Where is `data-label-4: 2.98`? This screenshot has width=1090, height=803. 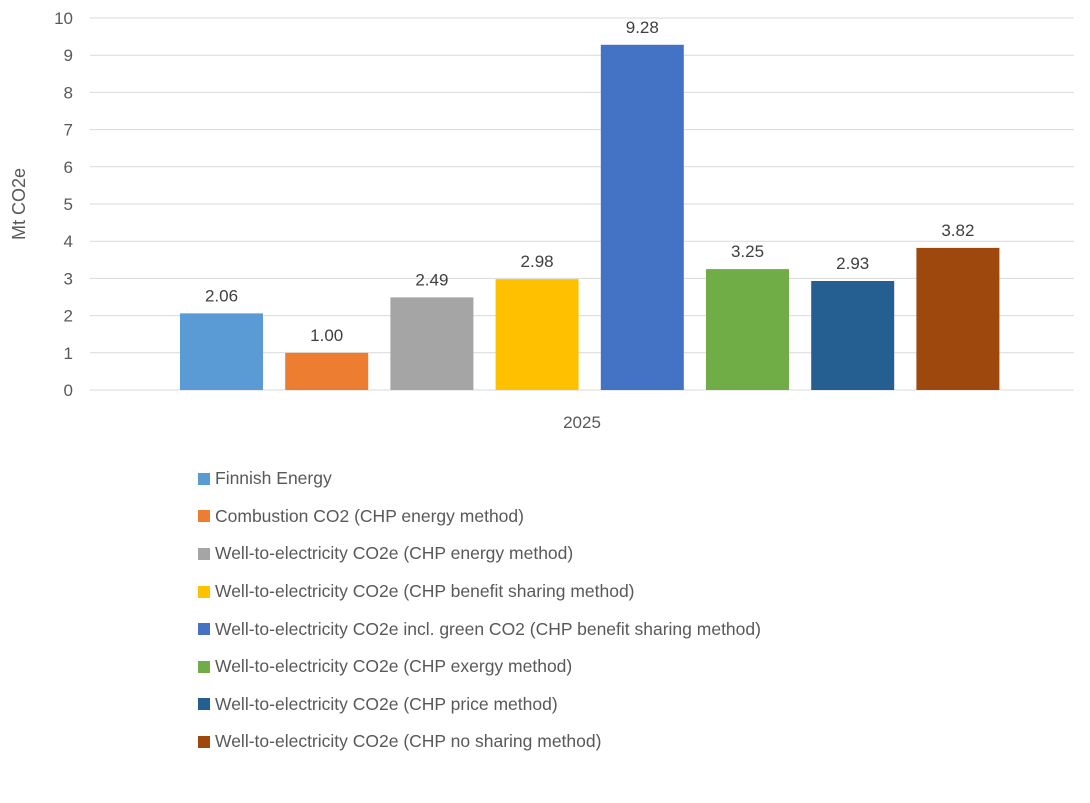
data-label-4: 2.98 is located at coordinates (537, 261).